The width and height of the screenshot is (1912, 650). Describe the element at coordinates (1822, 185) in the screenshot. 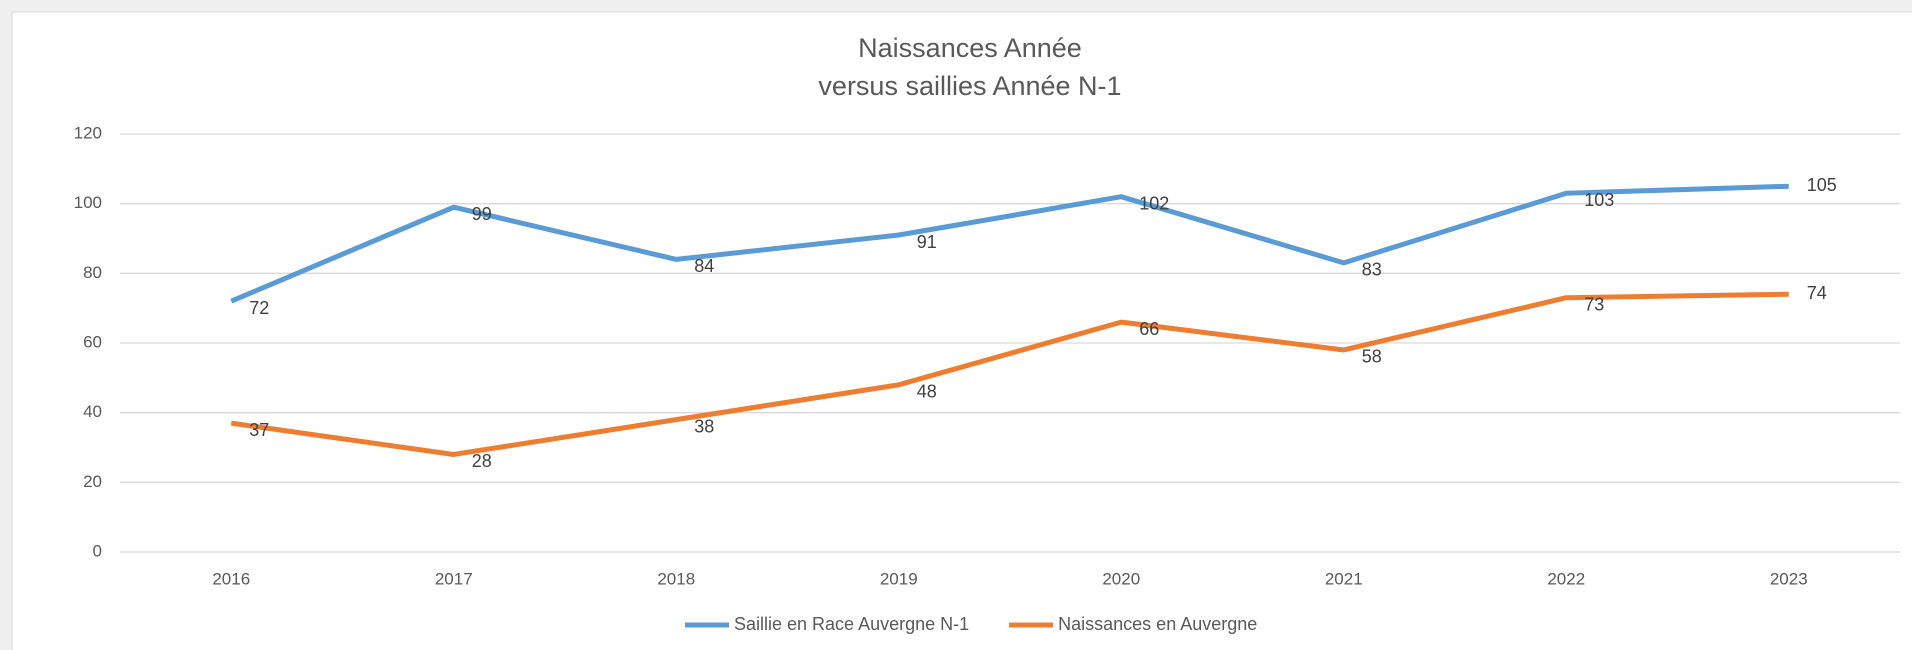

I see `data-label: 105` at that location.